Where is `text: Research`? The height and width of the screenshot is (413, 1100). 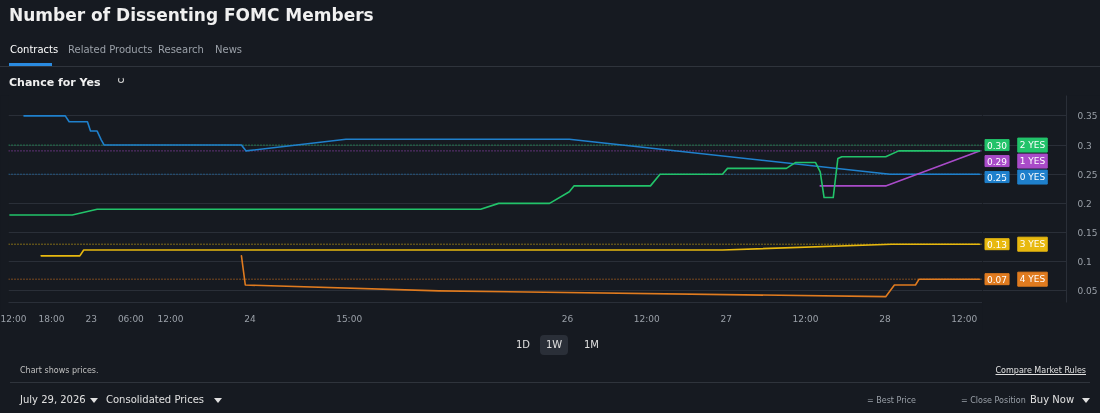 text: Research is located at coordinates (181, 50).